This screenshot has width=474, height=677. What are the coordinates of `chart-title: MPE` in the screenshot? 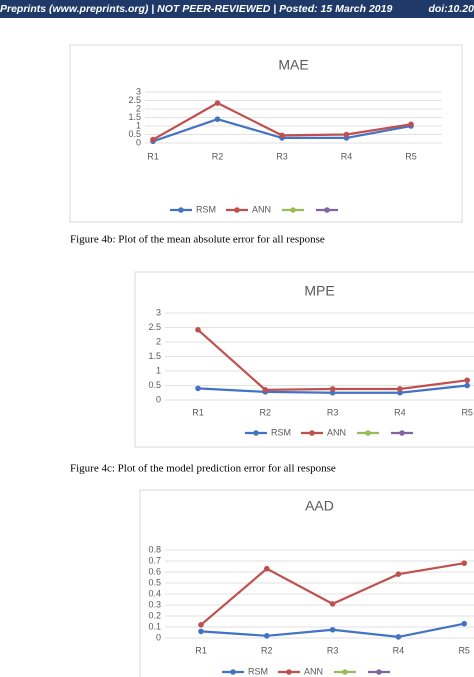 It's located at (319, 291).